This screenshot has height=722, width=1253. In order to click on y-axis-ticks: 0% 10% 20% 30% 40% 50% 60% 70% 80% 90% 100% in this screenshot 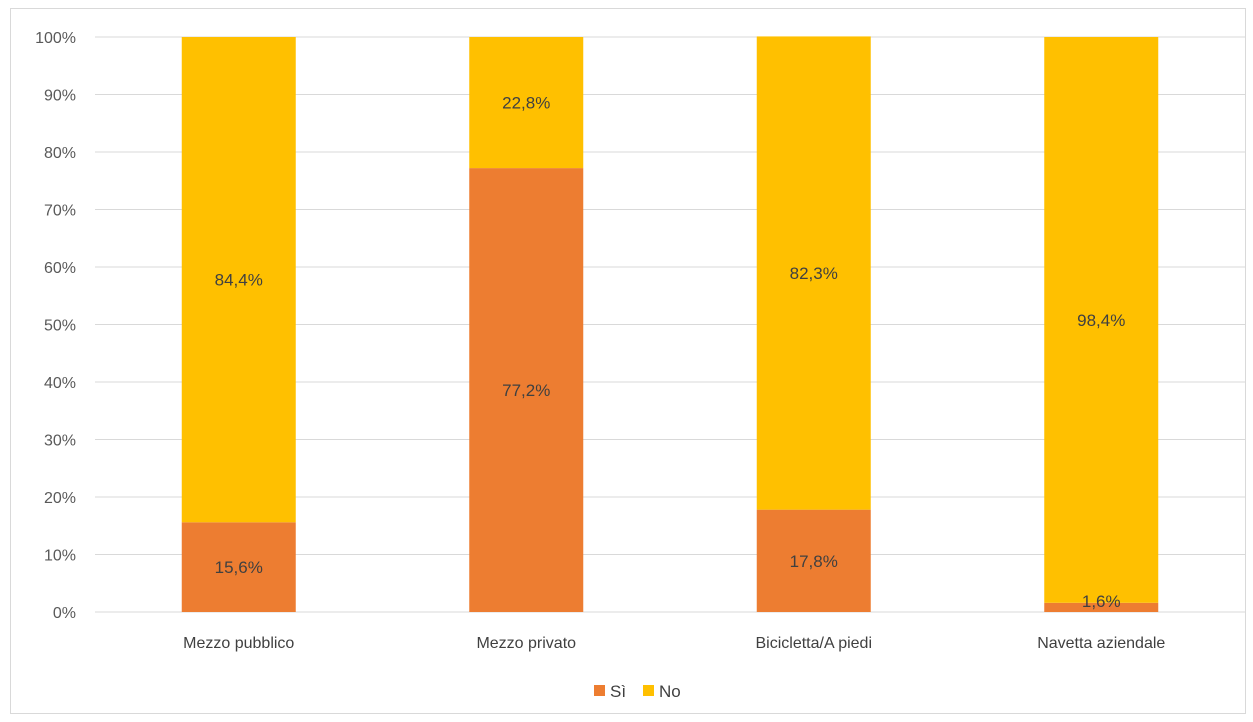, I will do `click(55, 326)`.